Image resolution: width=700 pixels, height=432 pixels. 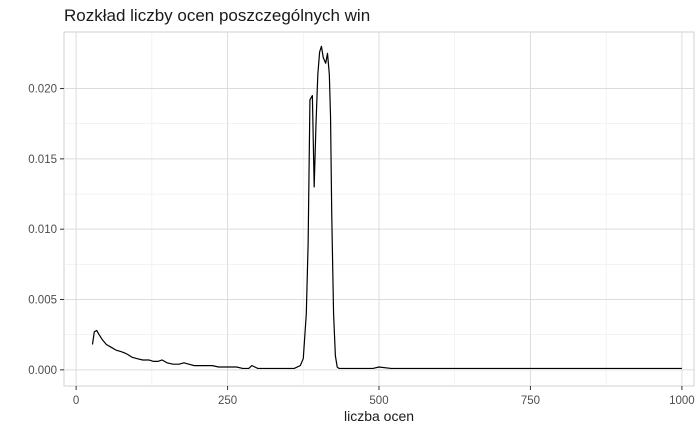 I want to click on y-tick-label: 0.005, so click(x=42, y=301).